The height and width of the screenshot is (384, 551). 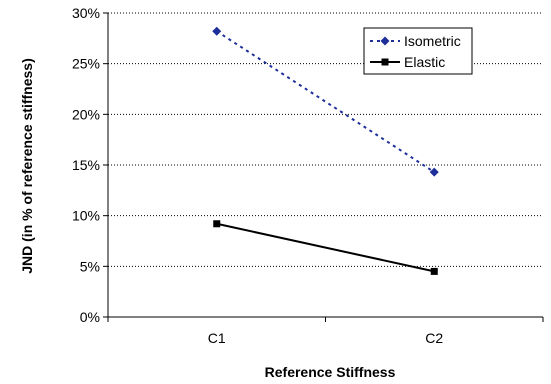 I want to click on x-tick-label: C2, so click(x=434, y=338).